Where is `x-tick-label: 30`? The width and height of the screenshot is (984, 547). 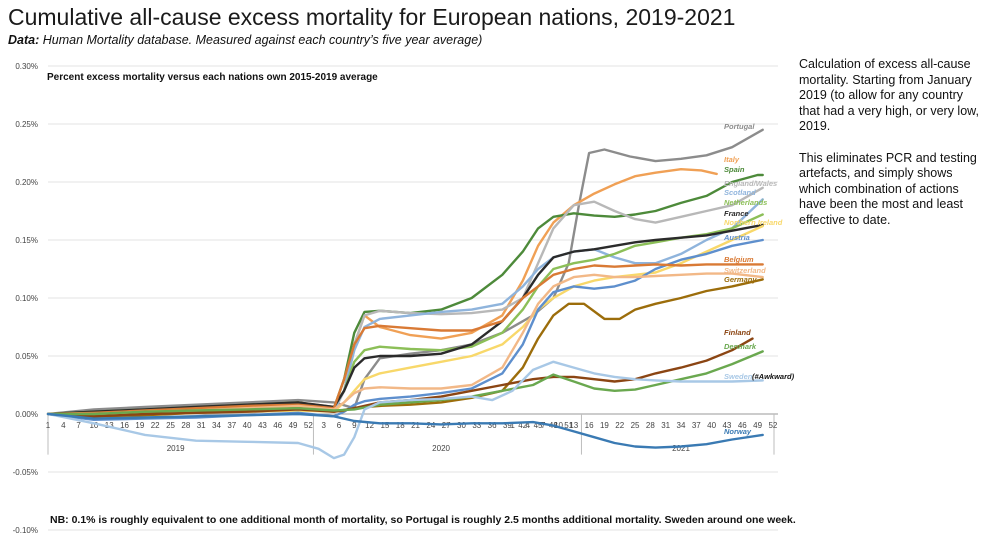 x-tick-label: 30 is located at coordinates (461, 425).